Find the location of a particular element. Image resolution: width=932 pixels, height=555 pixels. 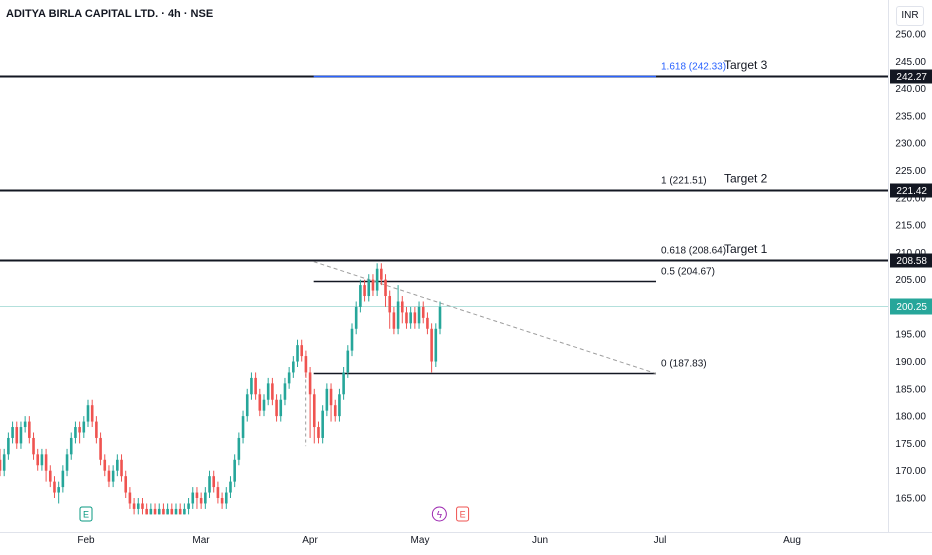

time-tick-label: Aug is located at coordinates (792, 540).